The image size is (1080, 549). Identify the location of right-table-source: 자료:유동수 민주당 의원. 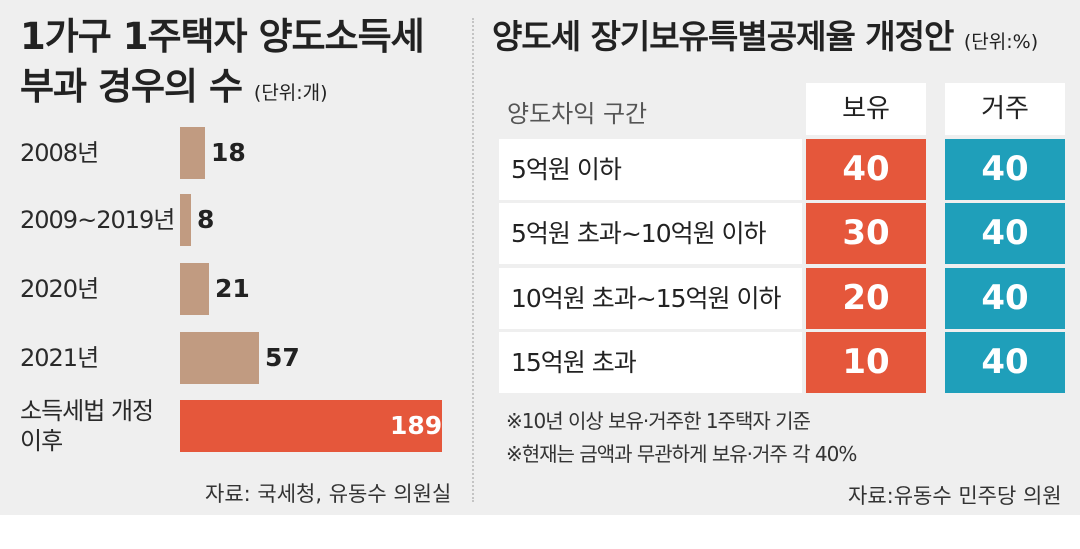
(955, 496).